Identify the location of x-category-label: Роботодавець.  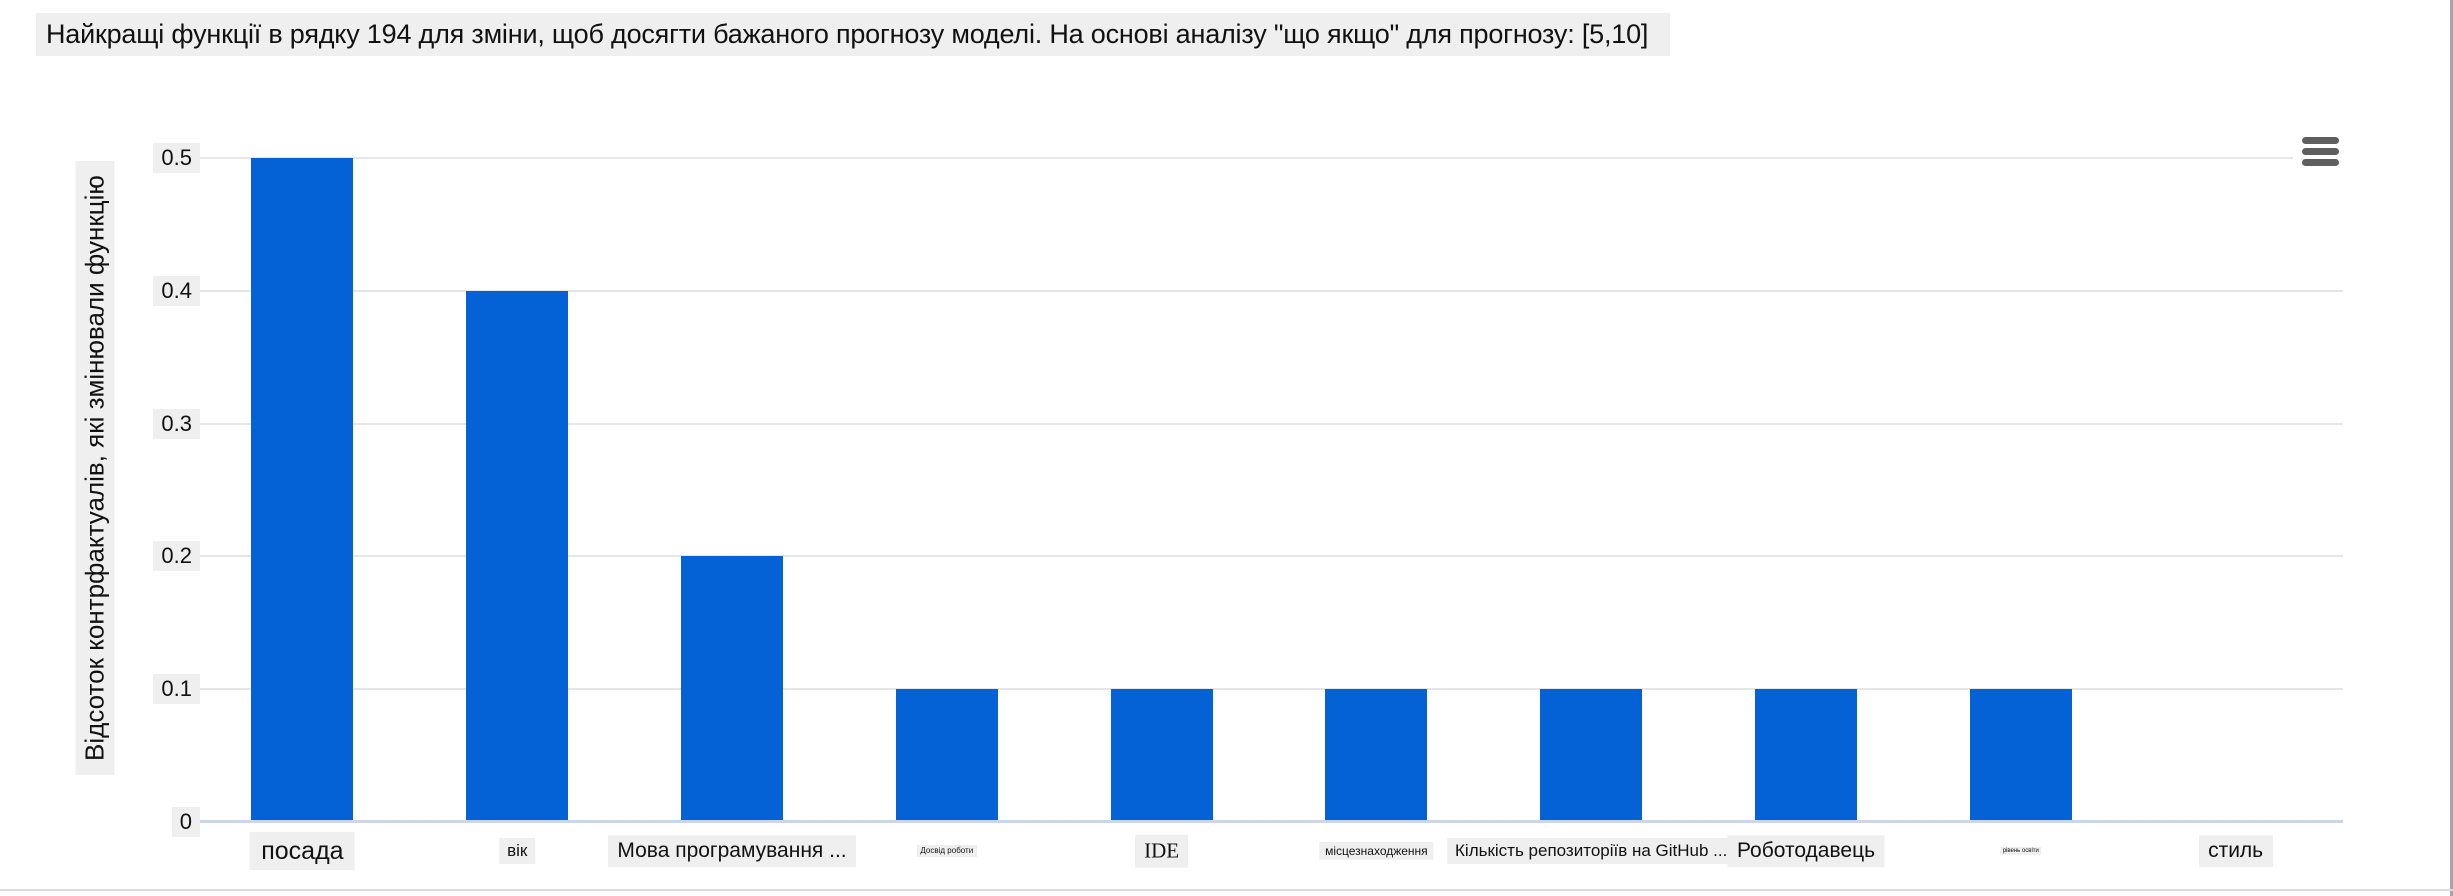
(1806, 851).